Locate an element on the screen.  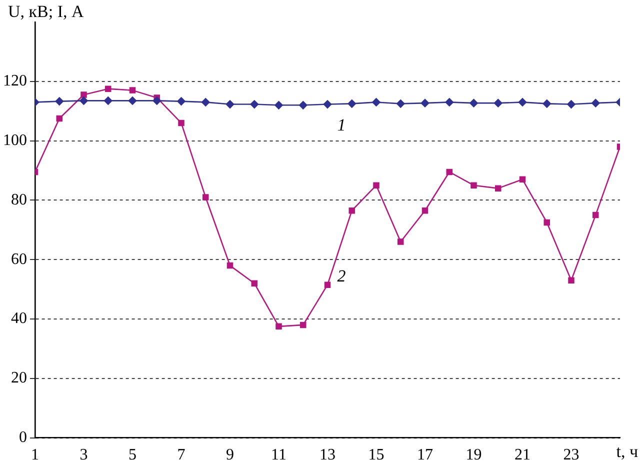
series-label: 1 is located at coordinates (341, 125).